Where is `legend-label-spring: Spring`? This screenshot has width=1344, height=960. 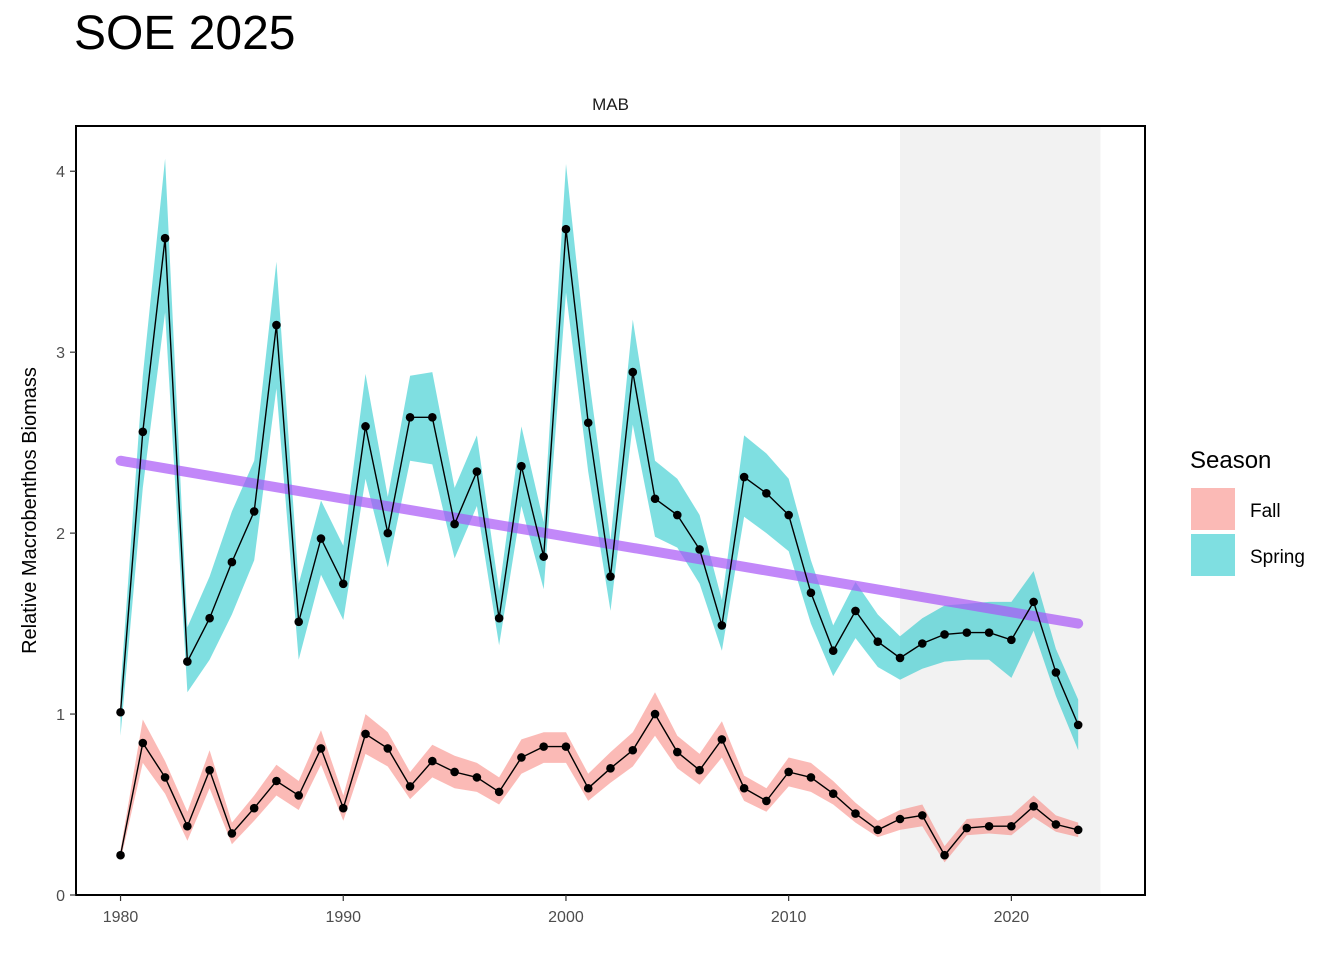
legend-label-spring: Spring is located at coordinates (1277, 557).